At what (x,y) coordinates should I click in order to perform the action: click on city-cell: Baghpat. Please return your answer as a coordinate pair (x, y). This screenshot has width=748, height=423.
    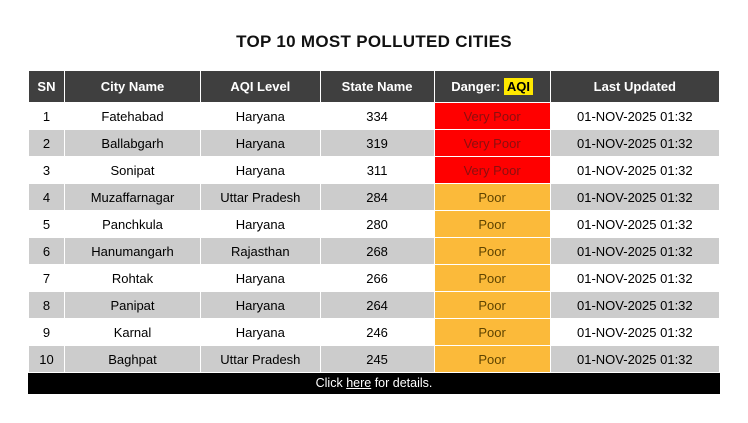
    Looking at the image, I should click on (132, 359).